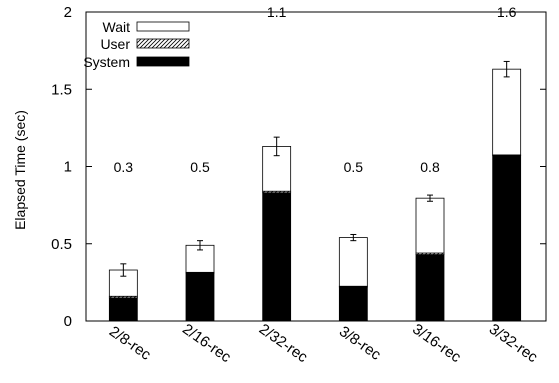 The height and width of the screenshot is (383, 559). Describe the element at coordinates (436, 344) in the screenshot. I see `x-tick-label: 3/16-rec` at that location.